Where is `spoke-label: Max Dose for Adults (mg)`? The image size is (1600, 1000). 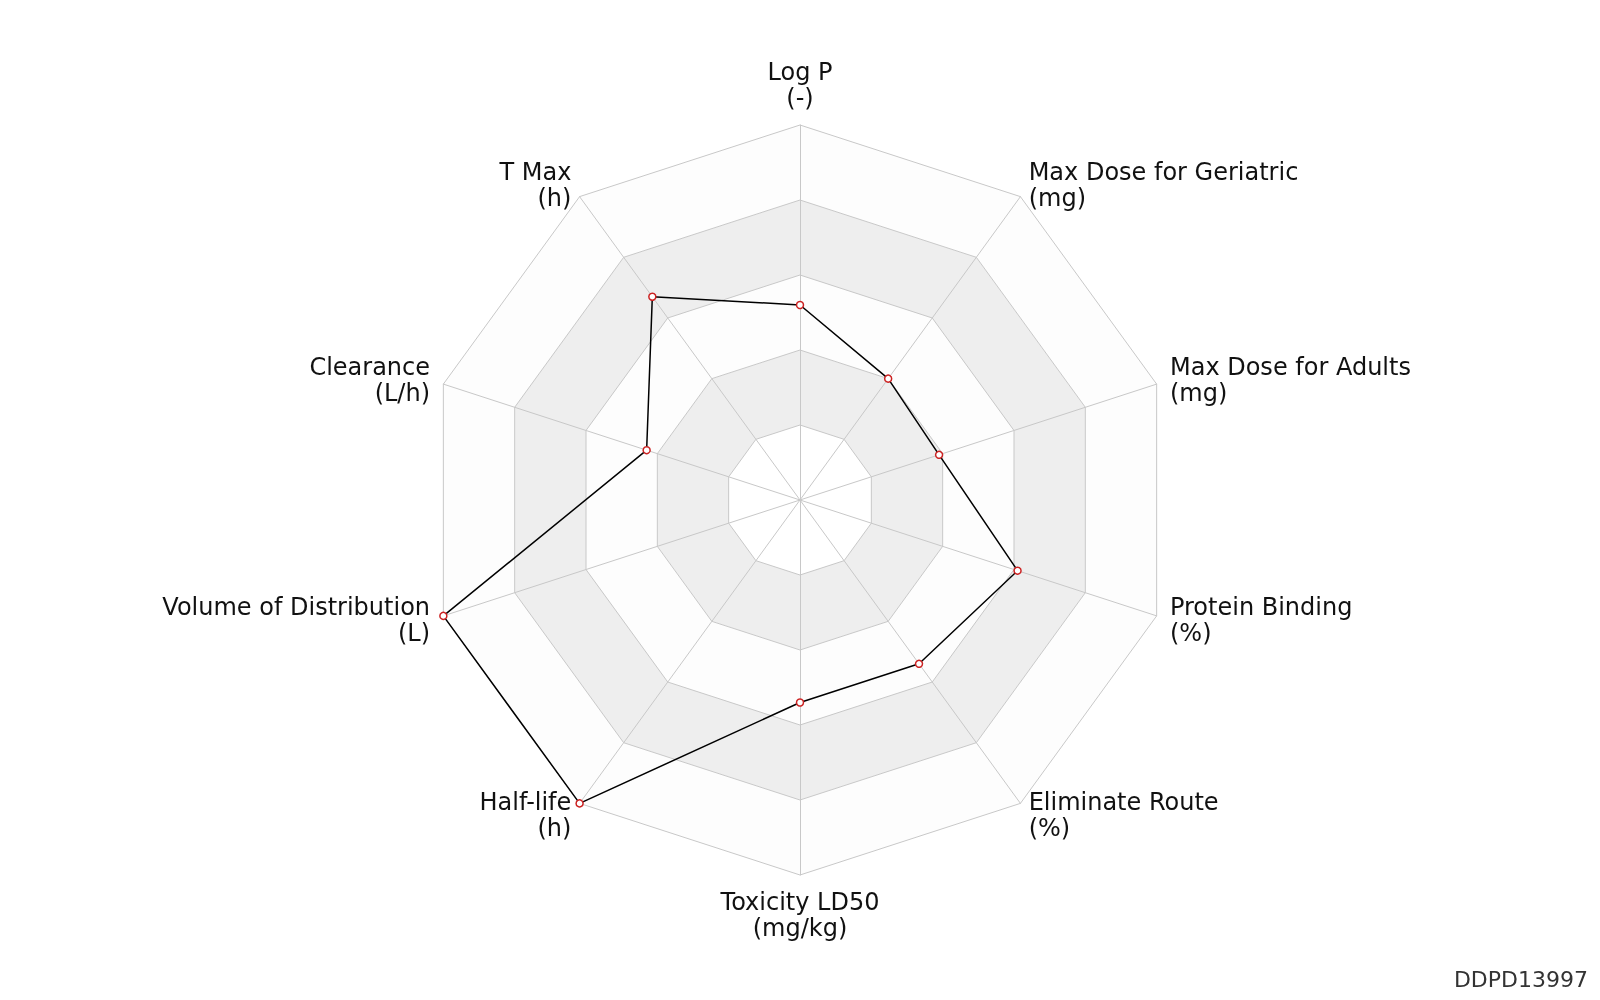 spoke-label: Max Dose for Adults (mg) is located at coordinates (1290, 379).